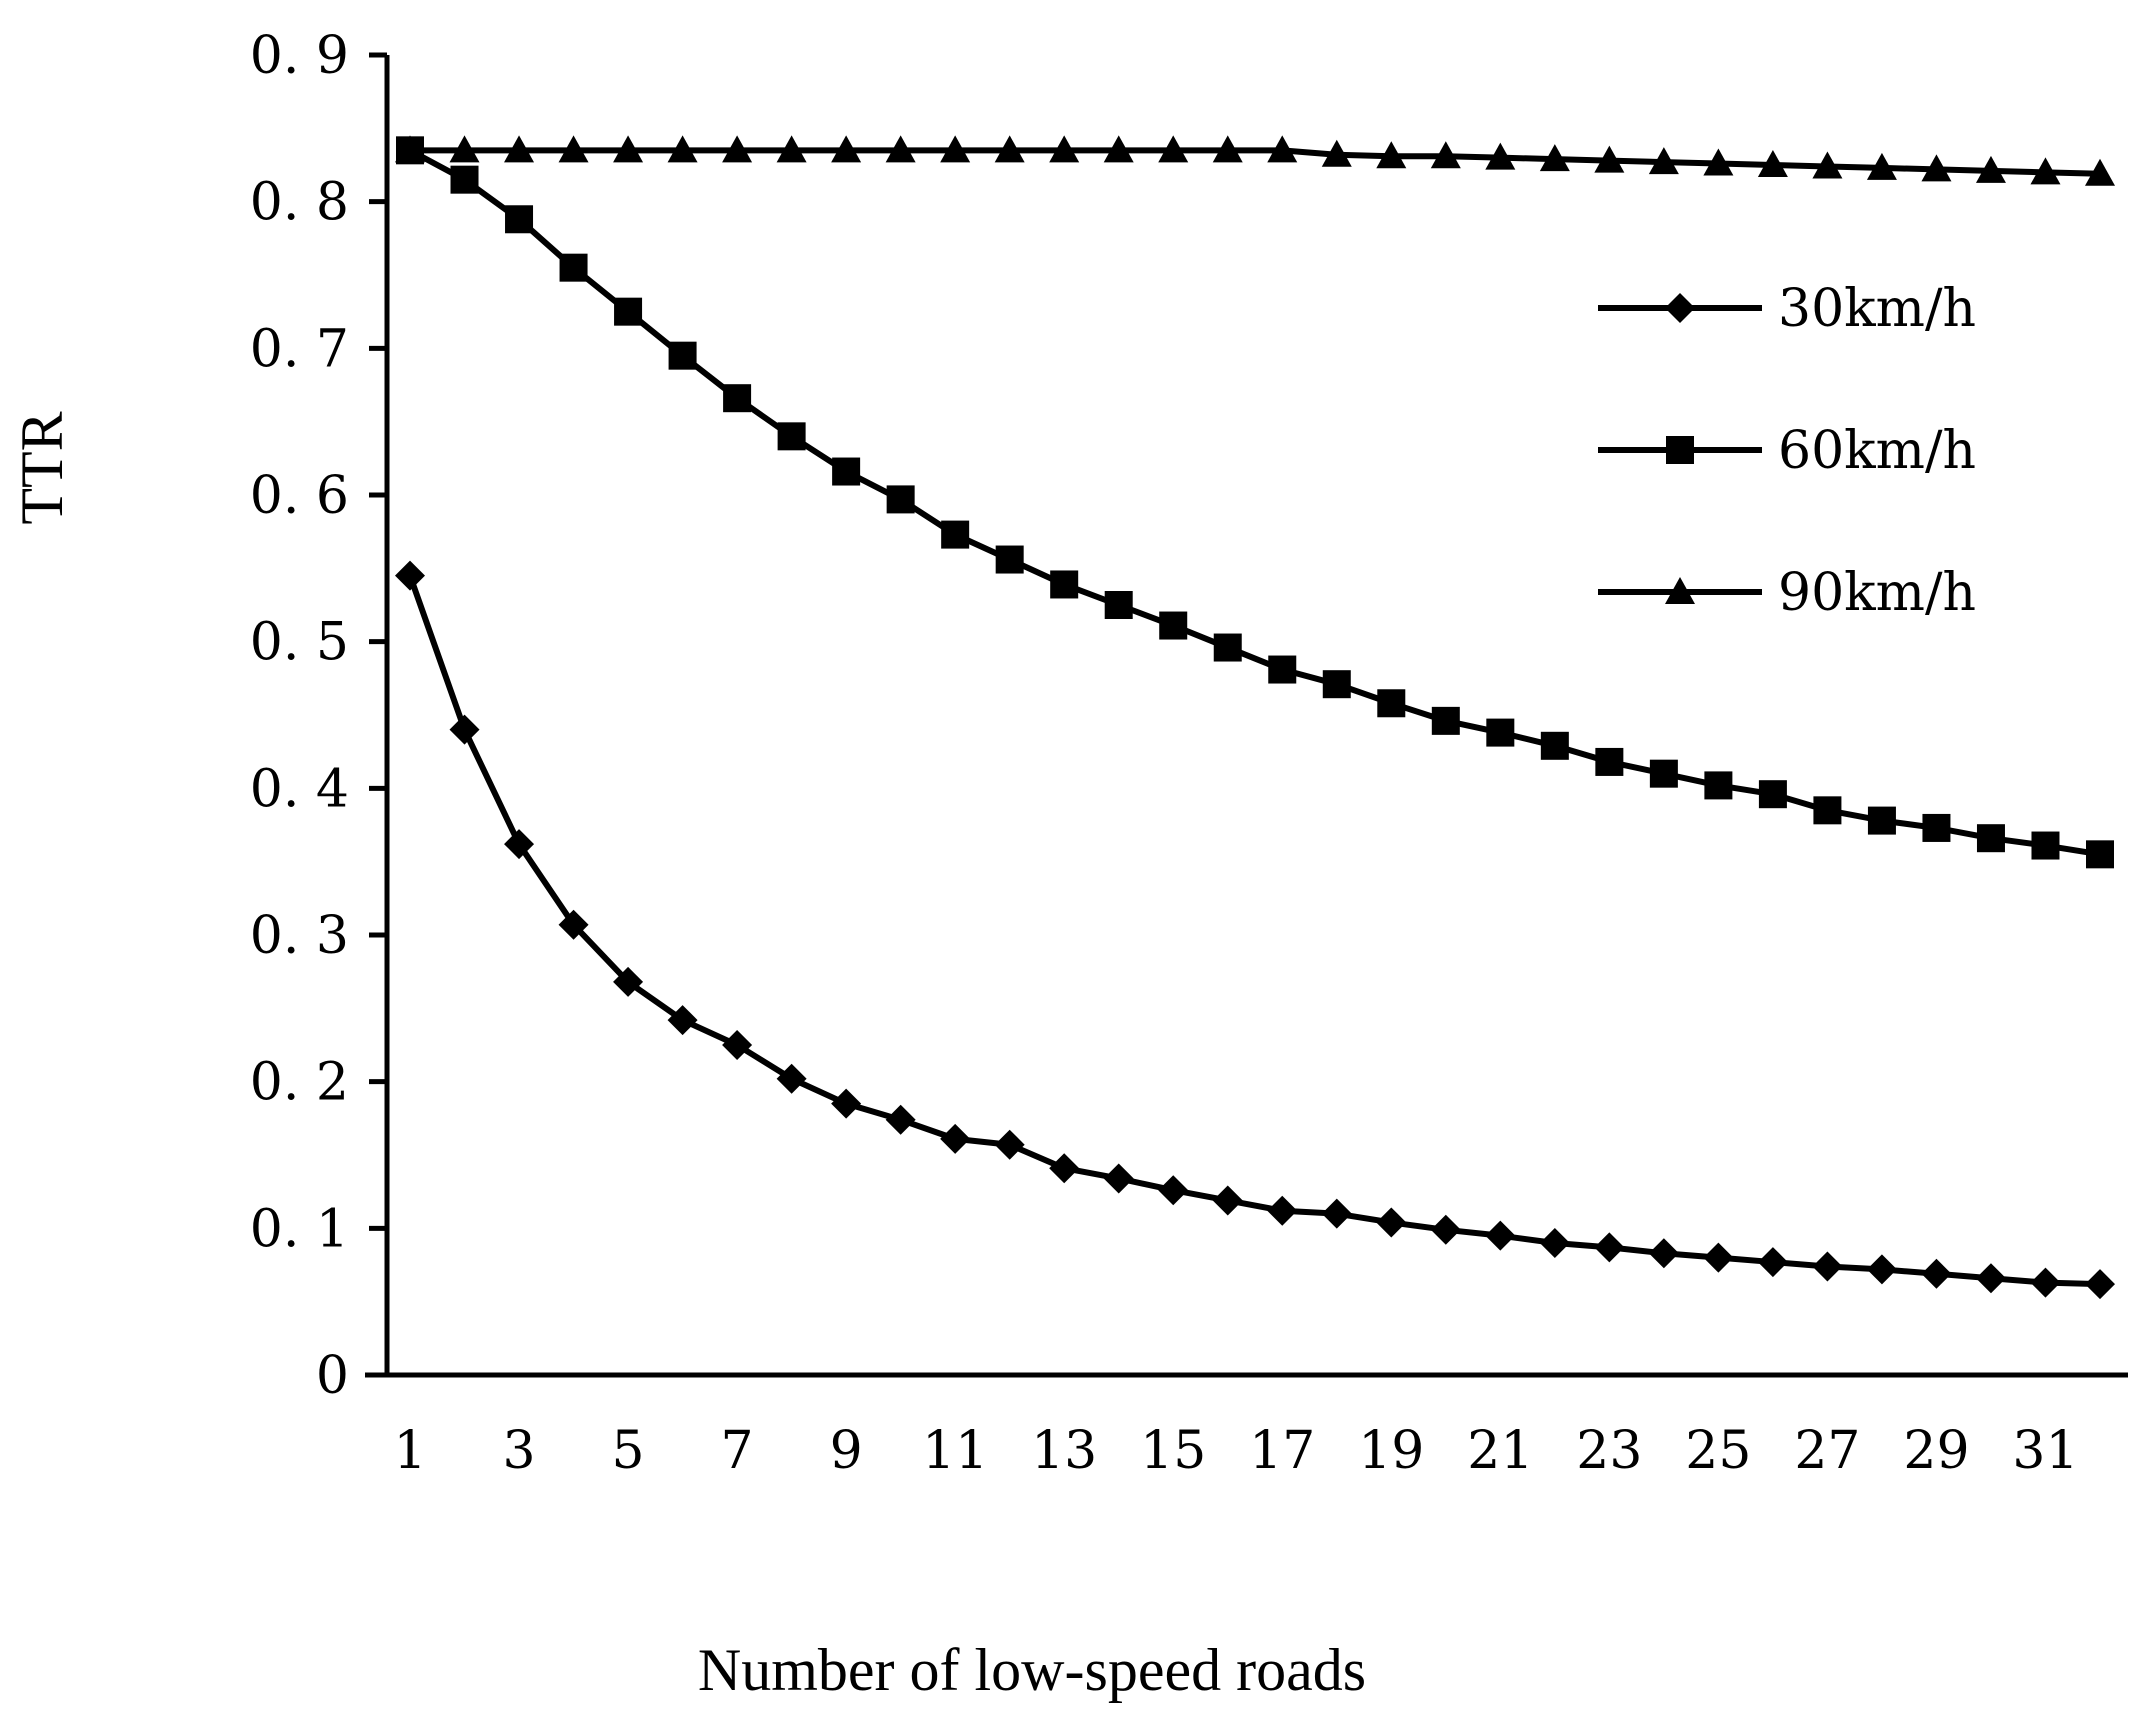 This screenshot has width=2133, height=1711. What do you see at coordinates (1936, 1451) in the screenshot?
I see `x-tick-label: 29` at bounding box center [1936, 1451].